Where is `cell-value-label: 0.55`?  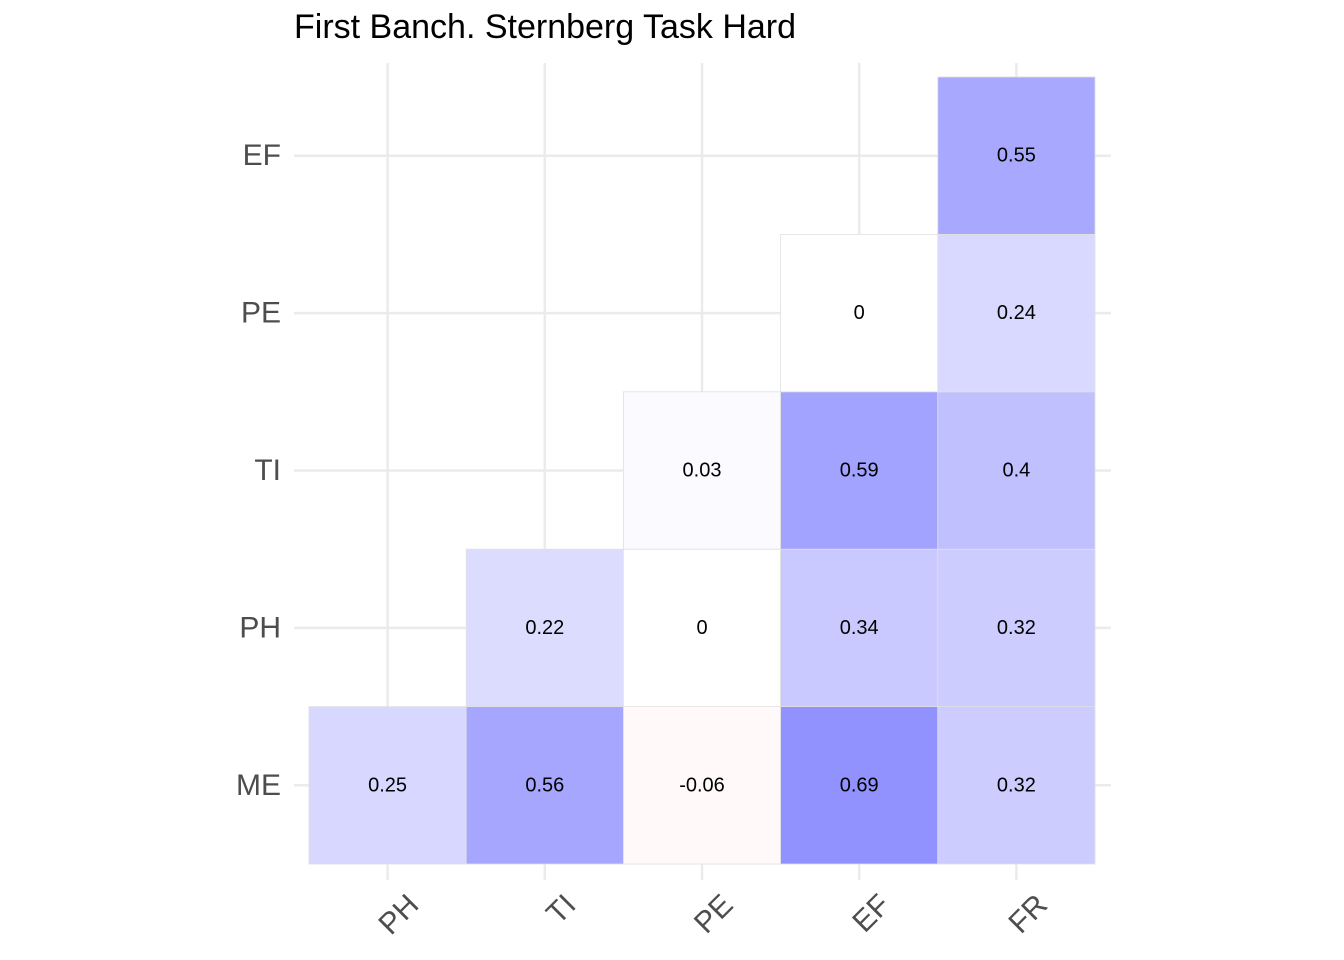
cell-value-label: 0.55 is located at coordinates (1016, 156).